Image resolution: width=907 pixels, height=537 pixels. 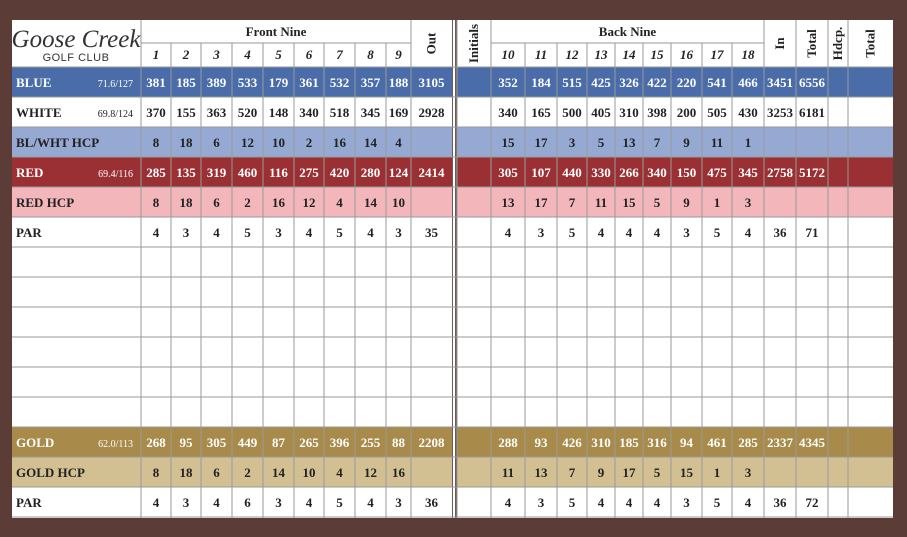 What do you see at coordinates (541, 172) in the screenshot?
I see `score-cell: 107` at bounding box center [541, 172].